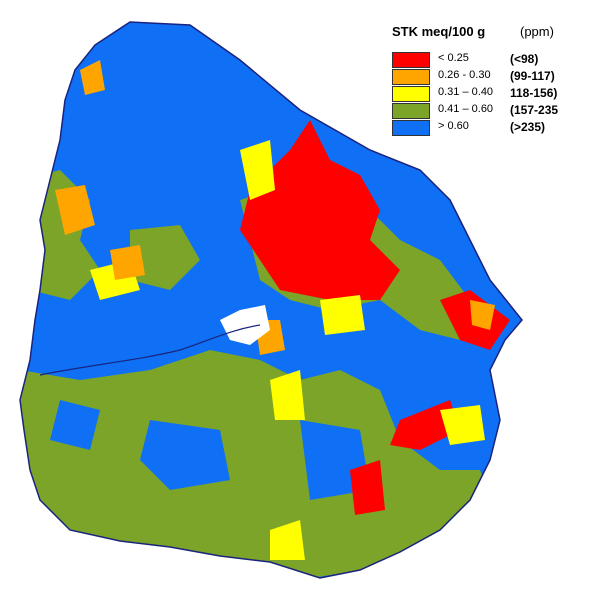 The image size is (600, 600). What do you see at coordinates (466, 109) in the screenshot?
I see `legend-range: 0.41 – 0.60` at bounding box center [466, 109].